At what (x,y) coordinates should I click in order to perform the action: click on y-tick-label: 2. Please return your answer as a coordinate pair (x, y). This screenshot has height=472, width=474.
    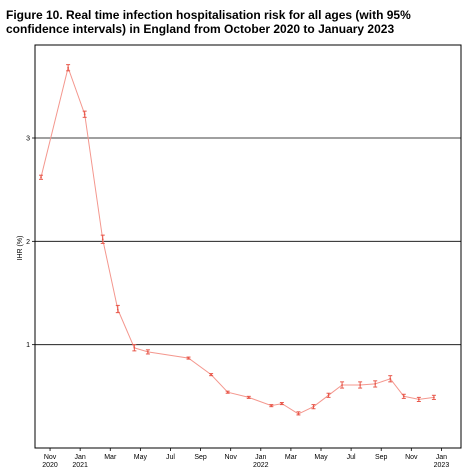
    Looking at the image, I should click on (28, 242).